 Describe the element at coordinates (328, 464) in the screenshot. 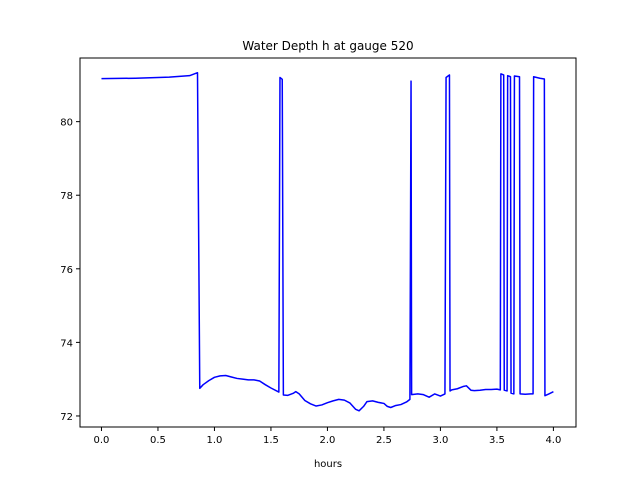

I see `x-axis-label: hours` at that location.